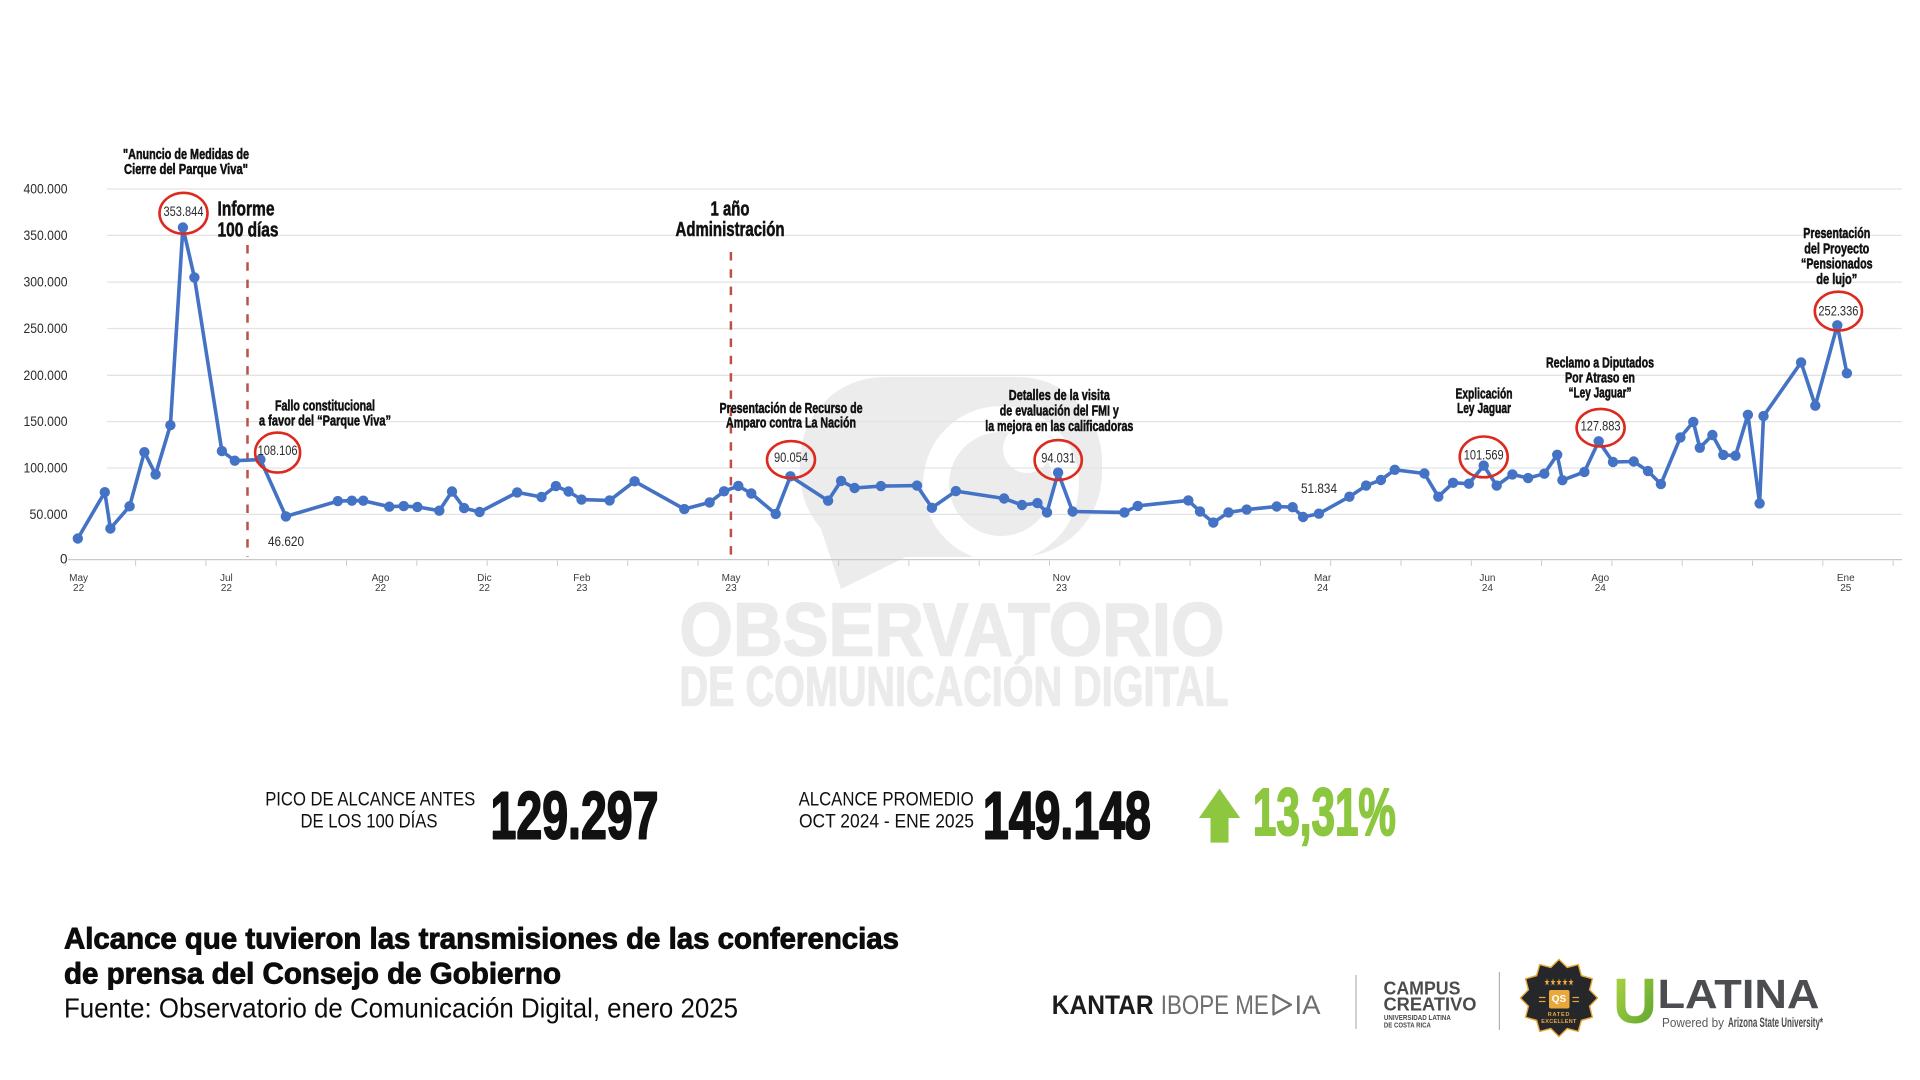 This screenshot has height=1080, width=1920. What do you see at coordinates (952, 630) in the screenshot?
I see `svg-text: OBSERVATORIO` at bounding box center [952, 630].